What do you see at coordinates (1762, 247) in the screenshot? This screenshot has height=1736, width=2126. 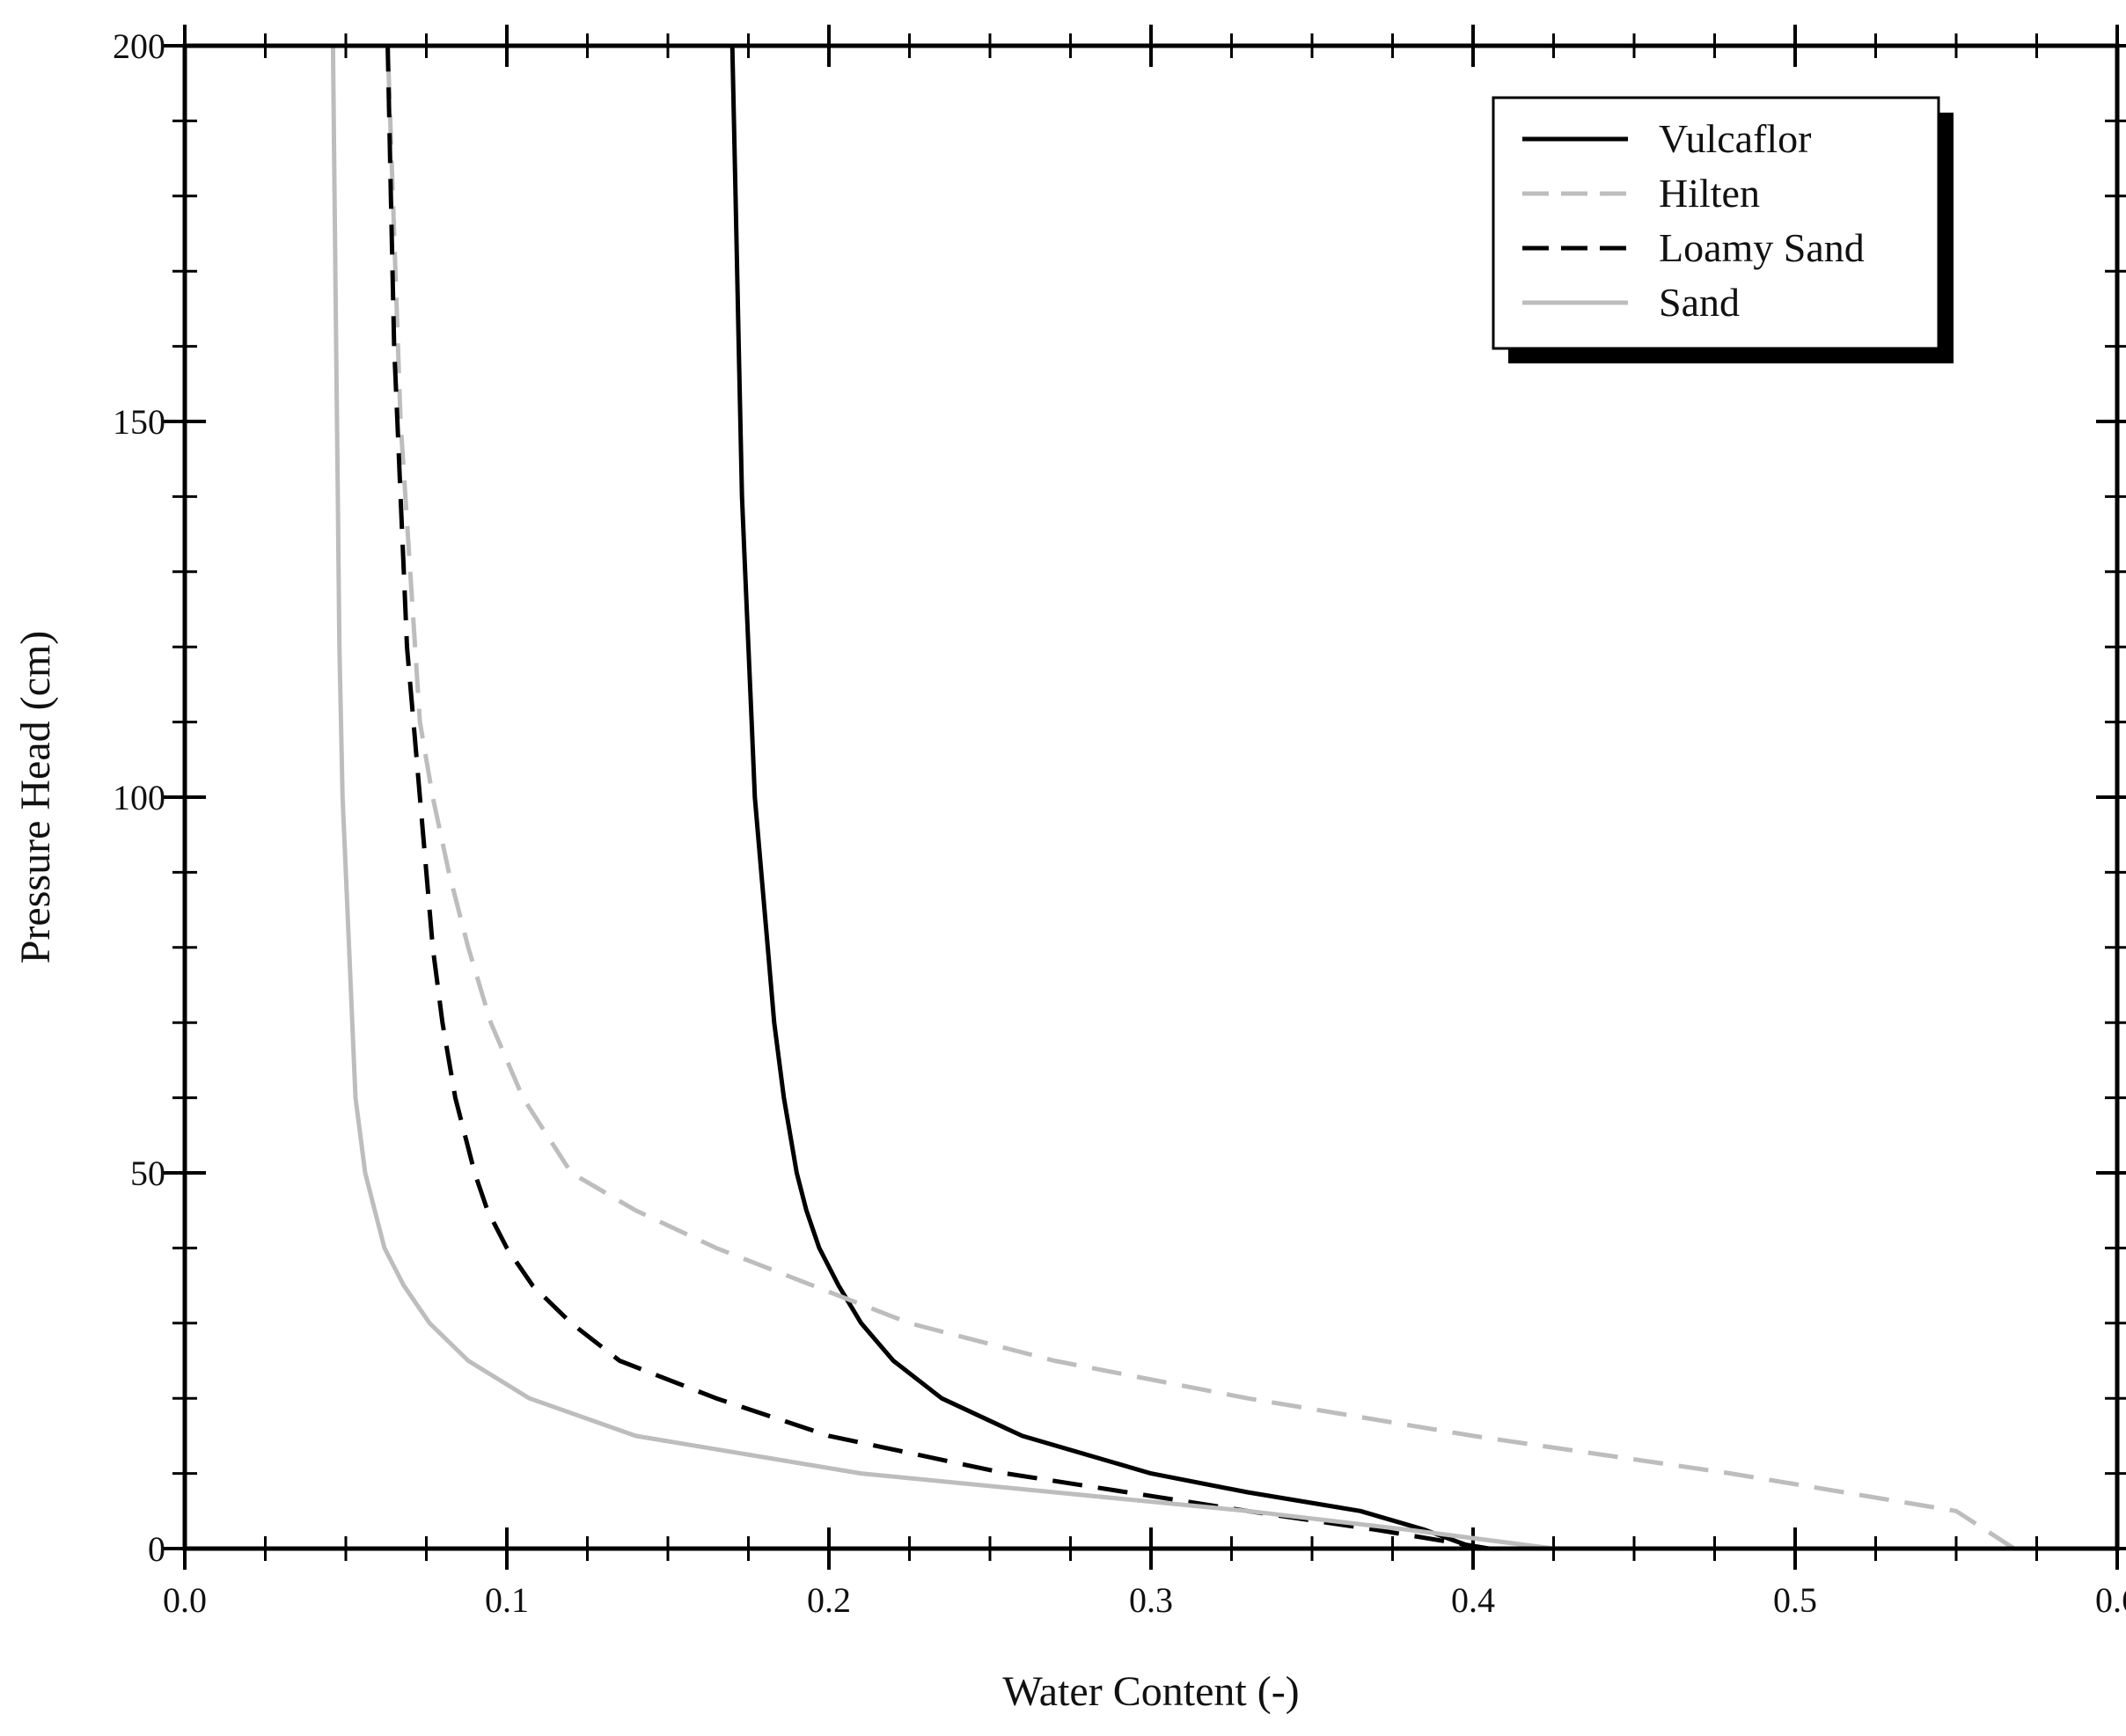 I see `legend-label: Loamy Sand` at bounding box center [1762, 247].